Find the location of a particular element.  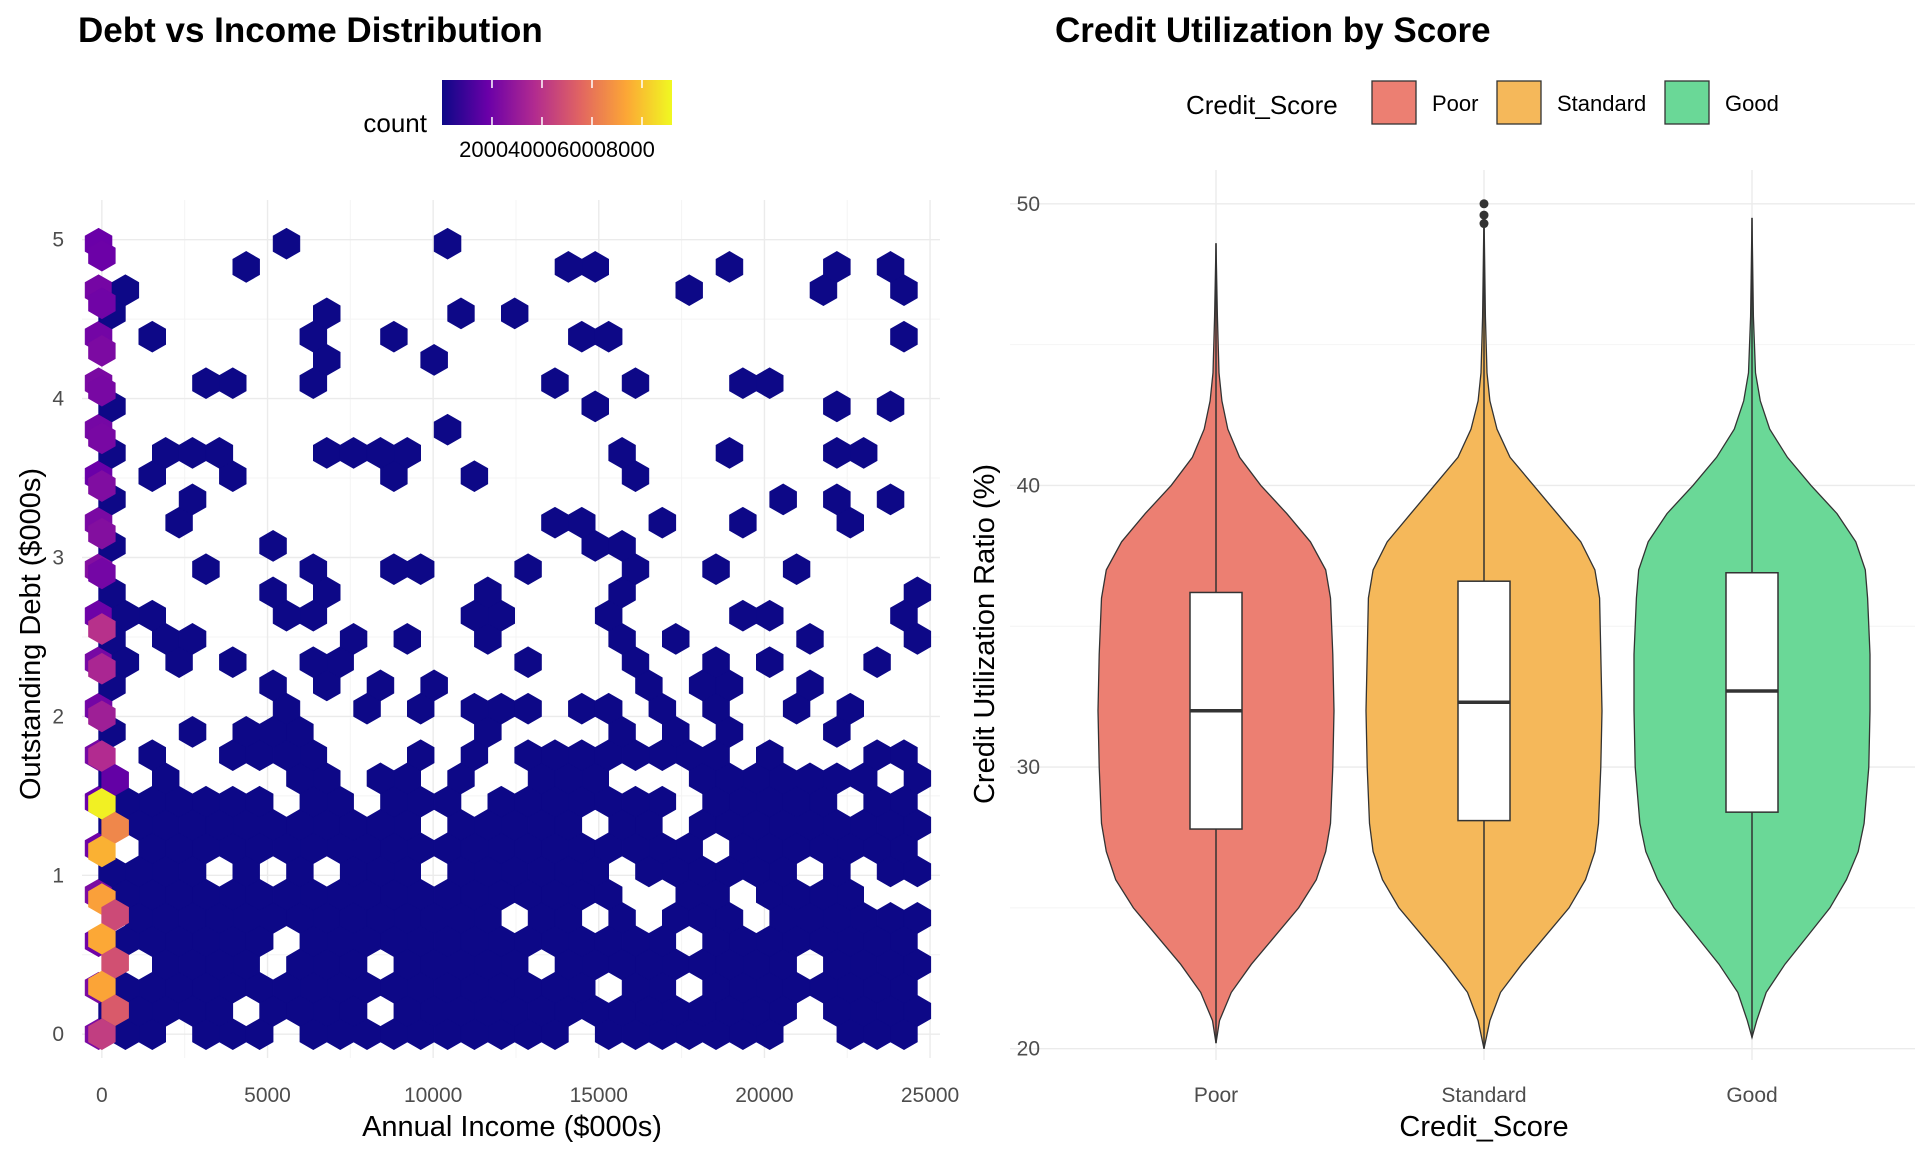

hexbin-x-axis-label: Annual Income ($000s) is located at coordinates (512, 1127).